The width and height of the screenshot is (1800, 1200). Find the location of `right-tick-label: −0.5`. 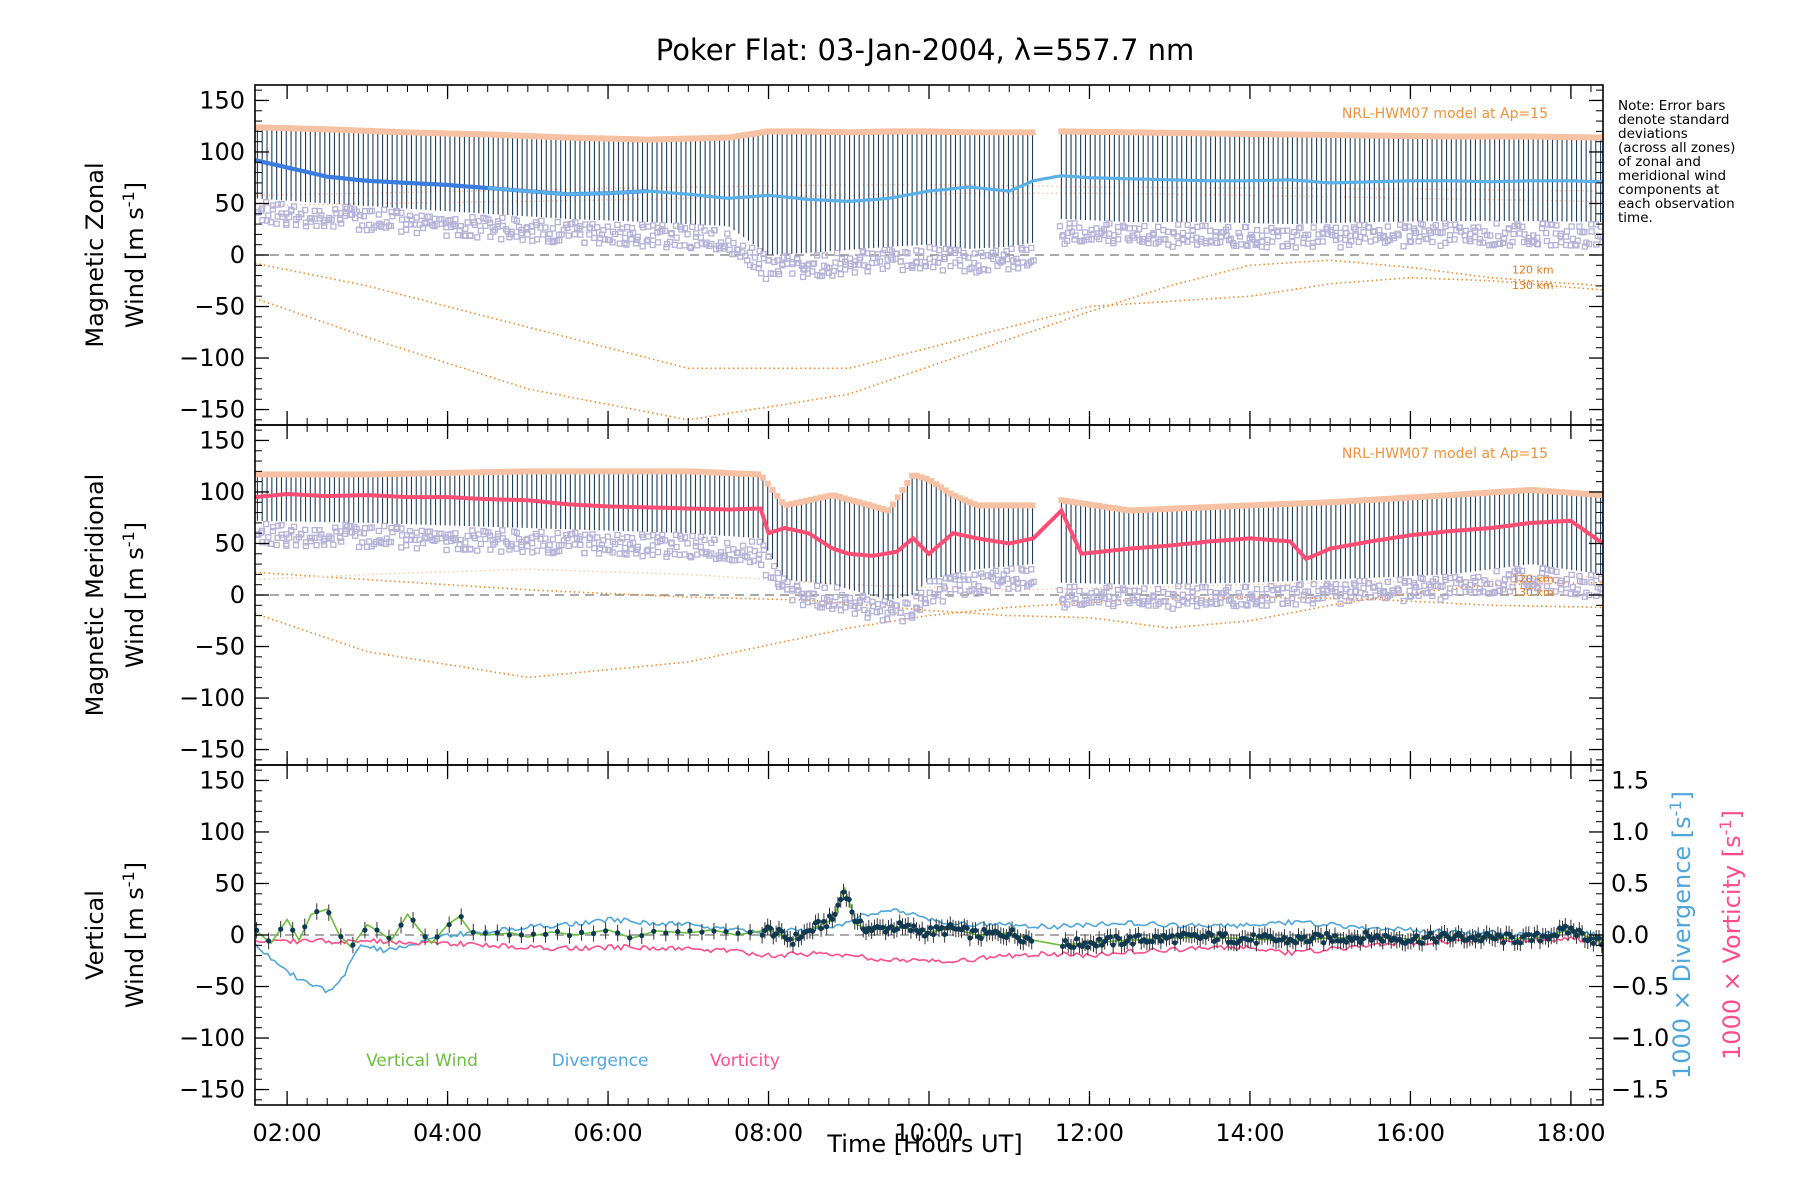

right-tick-label: −0.5 is located at coordinates (1640, 987).